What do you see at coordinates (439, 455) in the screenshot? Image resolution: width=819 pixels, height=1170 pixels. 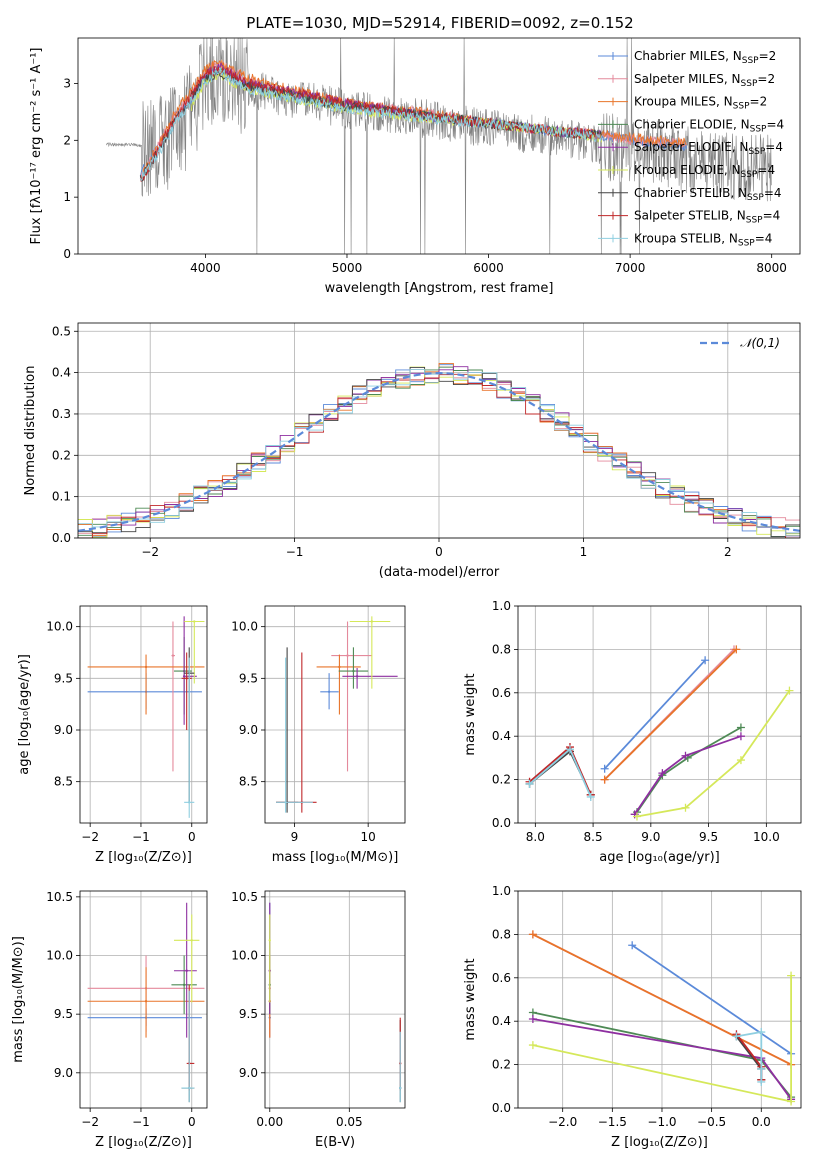 I see `hist-salpeter-stelib` at bounding box center [439, 455].